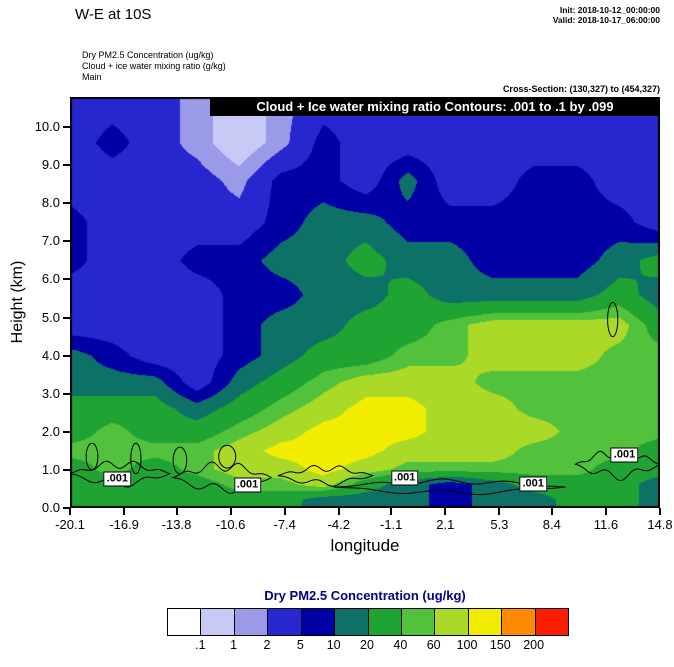  I want to click on x-tick-label: 11.6, so click(606, 524).